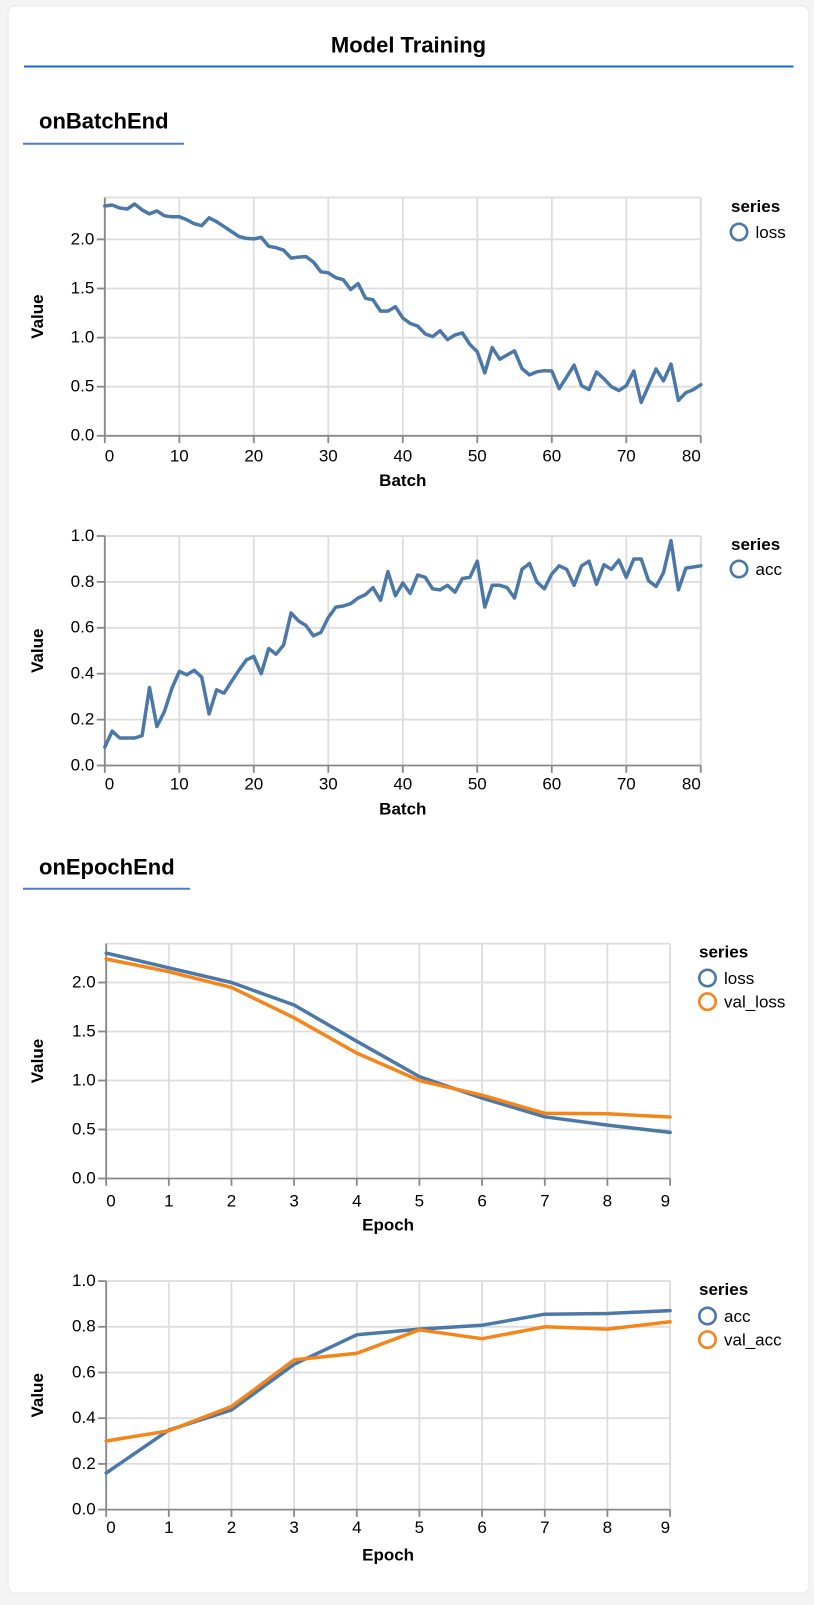 This screenshot has height=1605, width=814. I want to click on svg-text: val_acc, so click(753, 1340).